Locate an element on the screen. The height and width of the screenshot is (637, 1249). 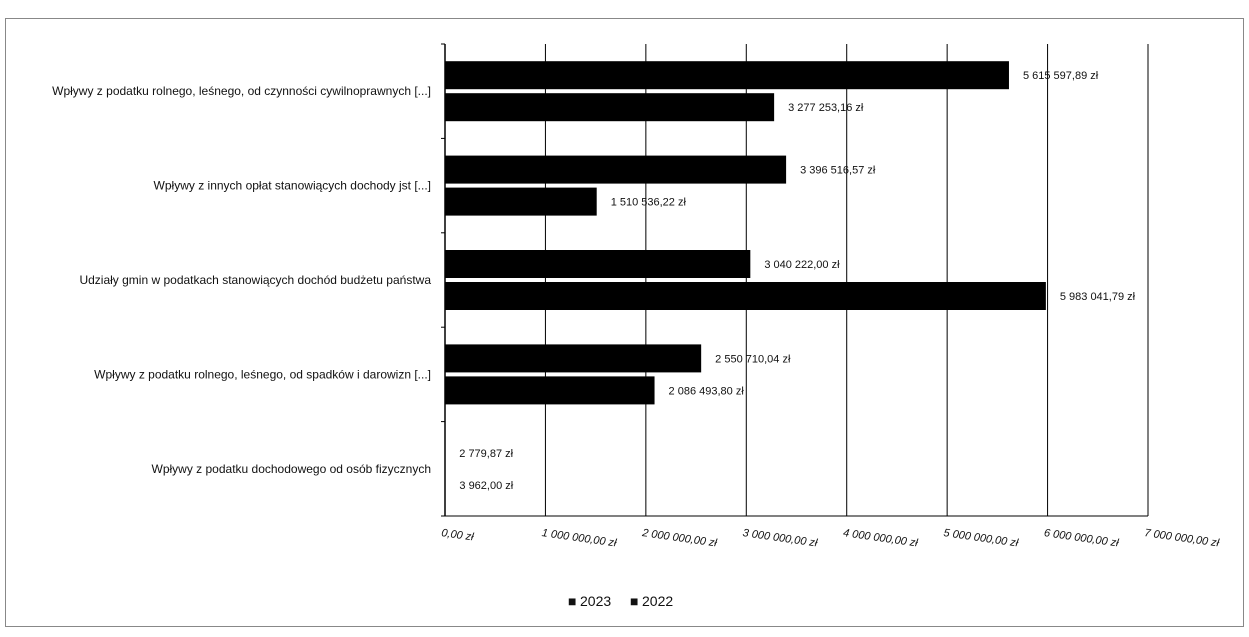
data-label-2023-4: 2 779,87 zł is located at coordinates (486, 454).